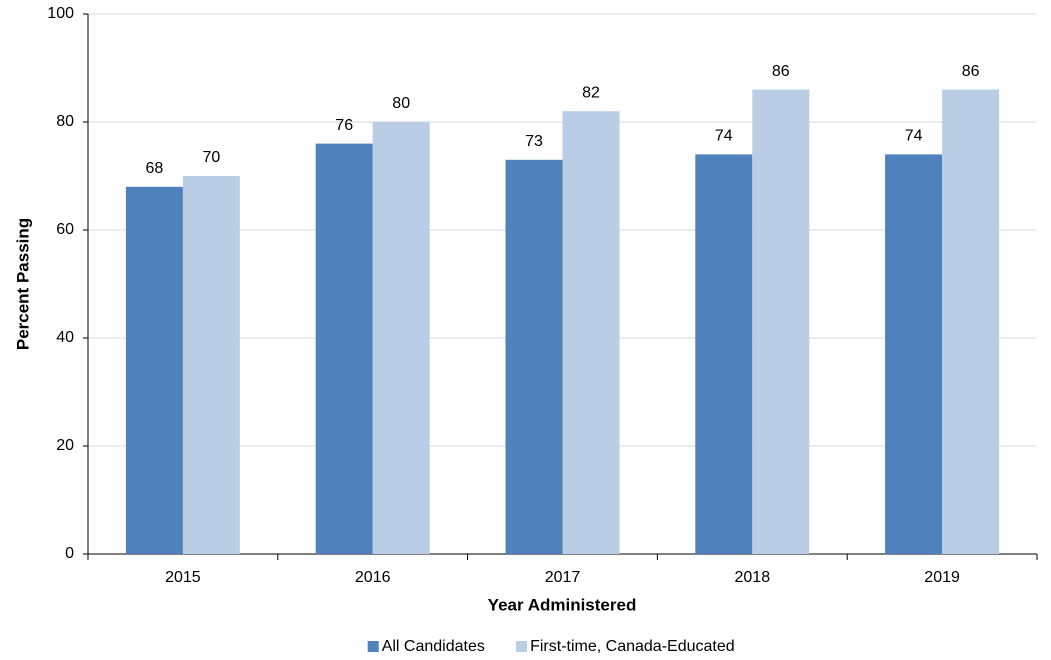 This screenshot has height=660, width=1051. Describe the element at coordinates (22, 284) in the screenshot. I see `y-axis-title: Percent Passing` at that location.